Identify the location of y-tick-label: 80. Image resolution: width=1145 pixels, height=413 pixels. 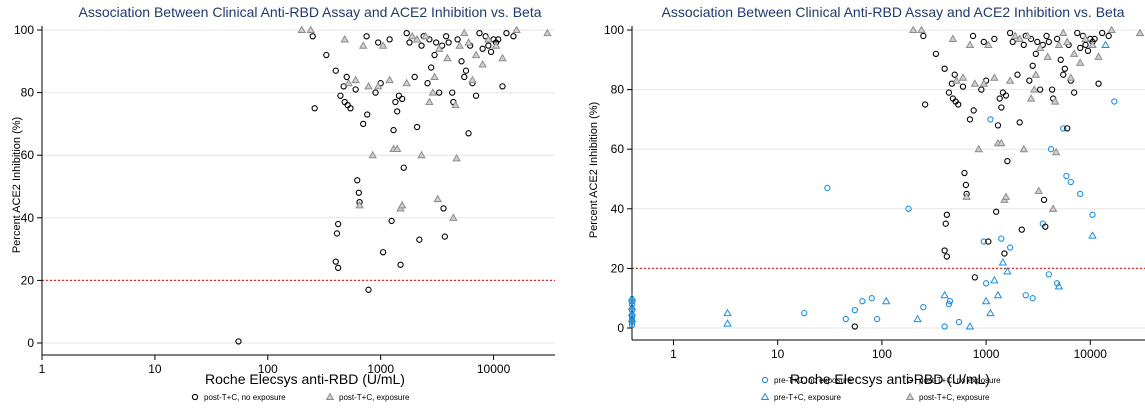
(618, 90).